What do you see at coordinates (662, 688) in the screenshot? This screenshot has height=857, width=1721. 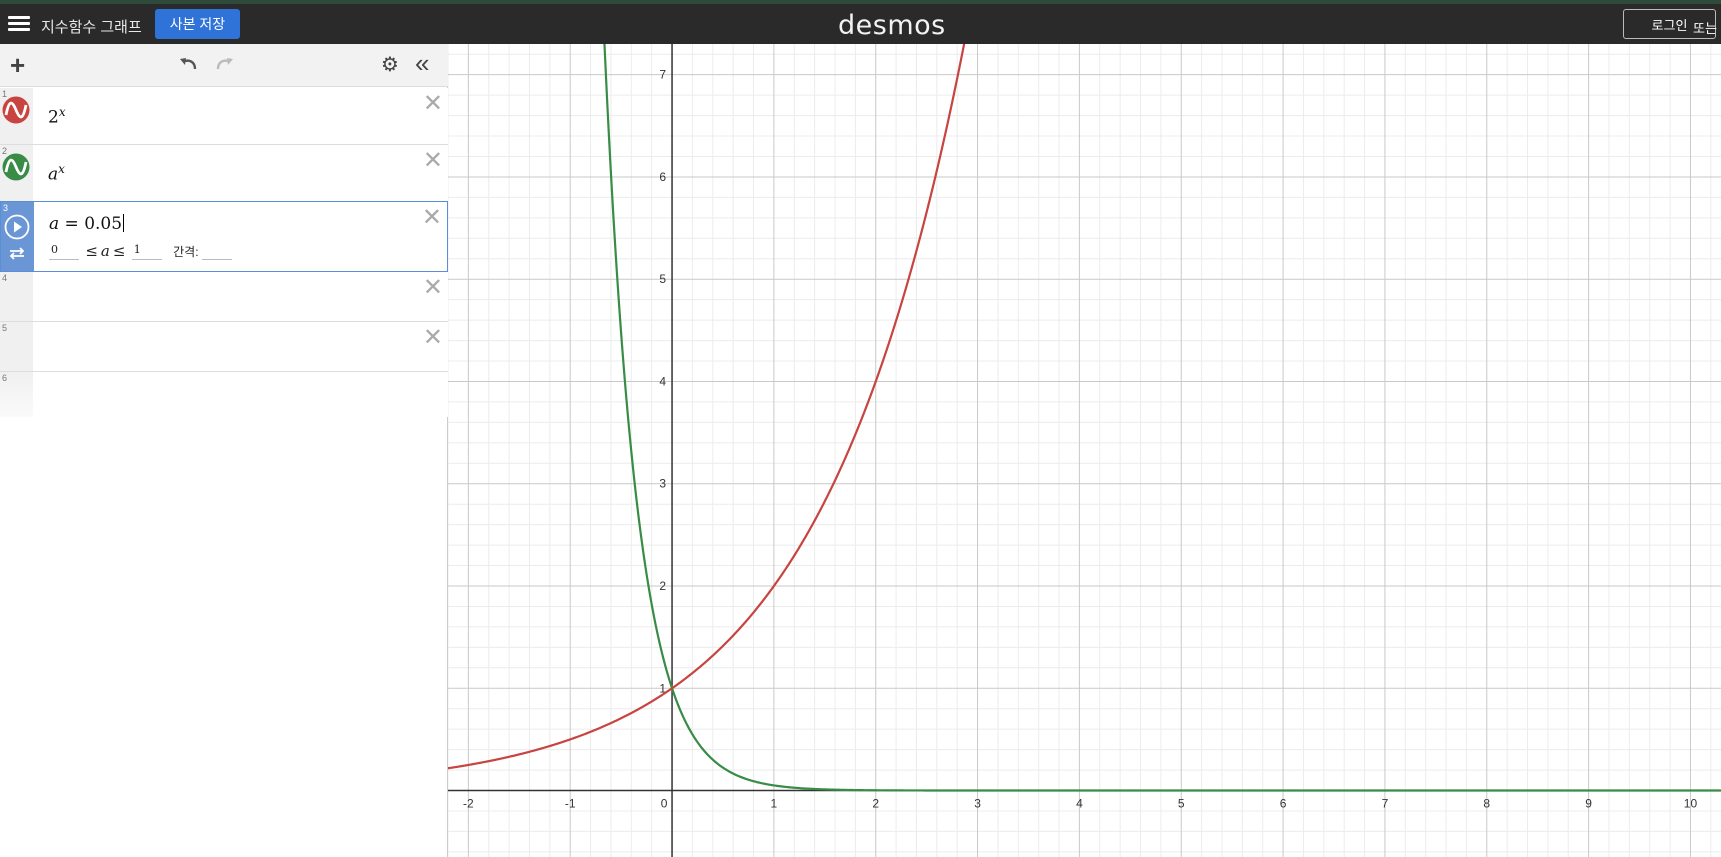 I see `y-tick-label: 1` at bounding box center [662, 688].